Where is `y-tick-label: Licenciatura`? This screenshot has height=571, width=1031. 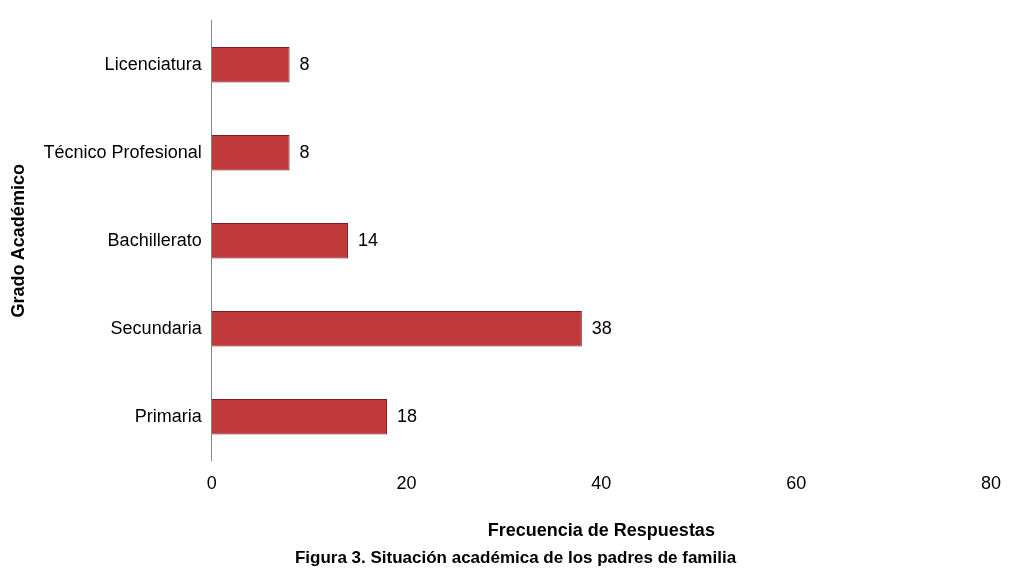
y-tick-label: Licenciatura is located at coordinates (153, 63).